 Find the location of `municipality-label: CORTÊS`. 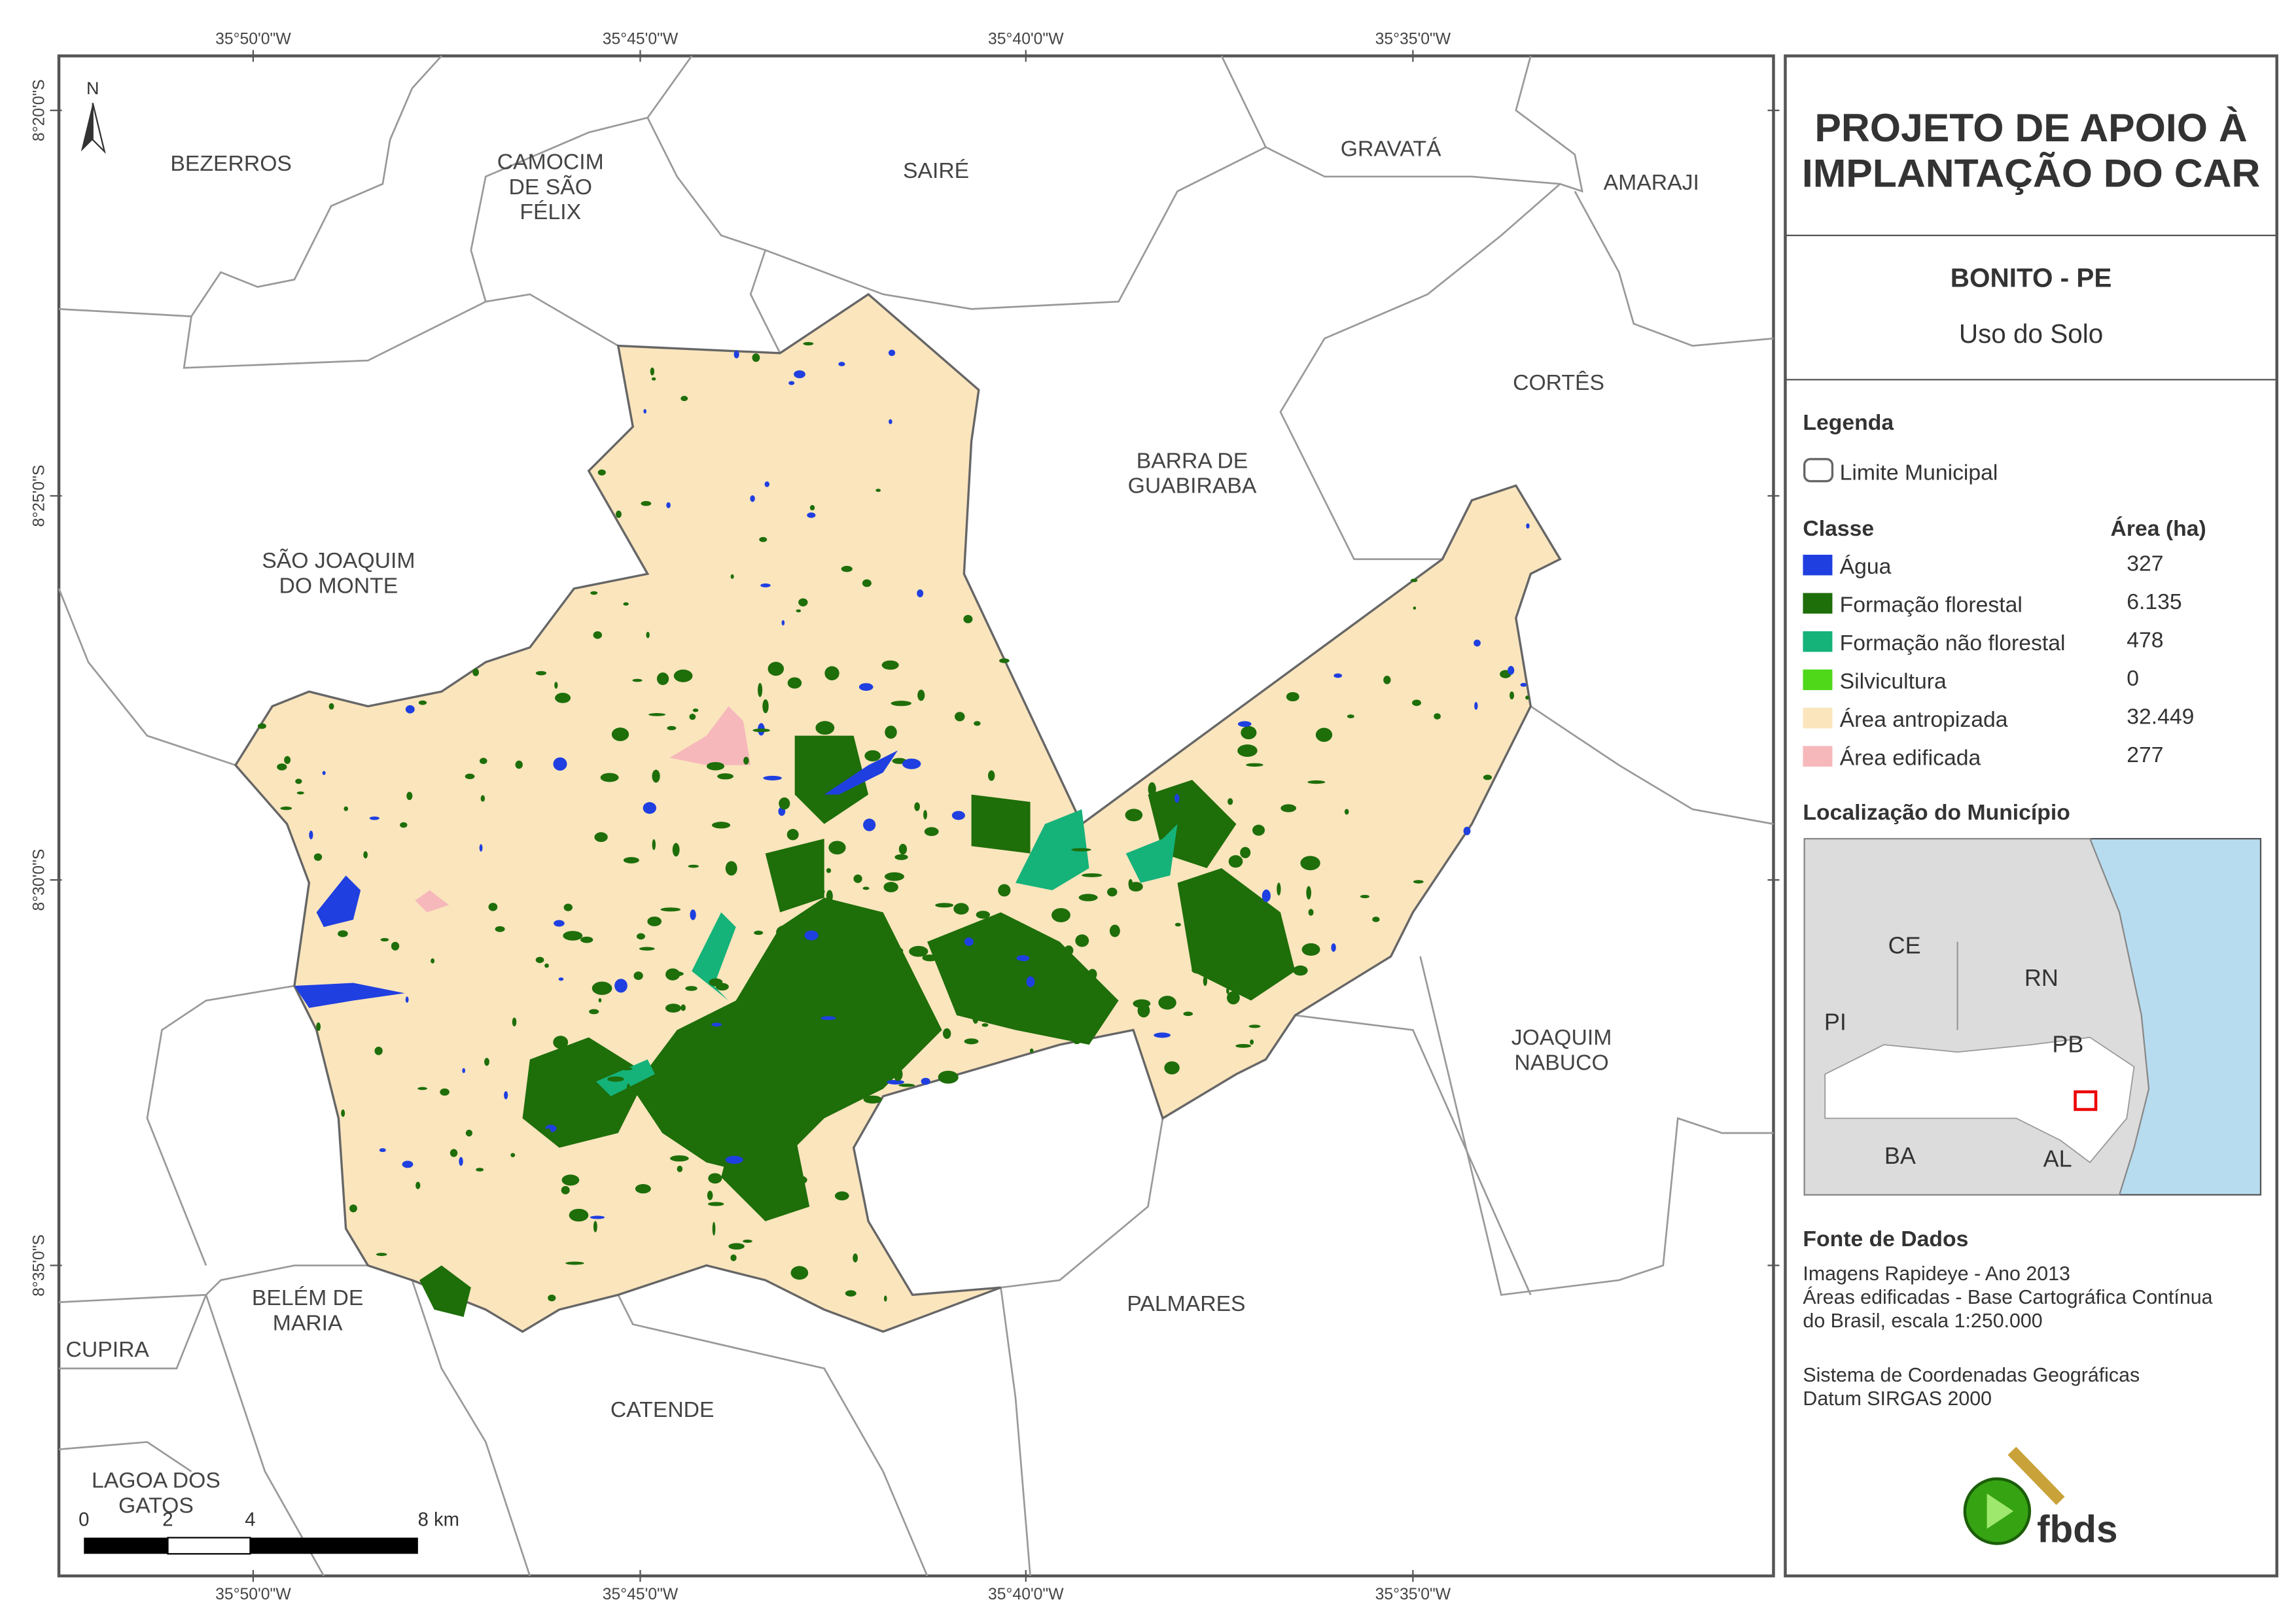

municipality-label: CORTÊS is located at coordinates (1559, 383).